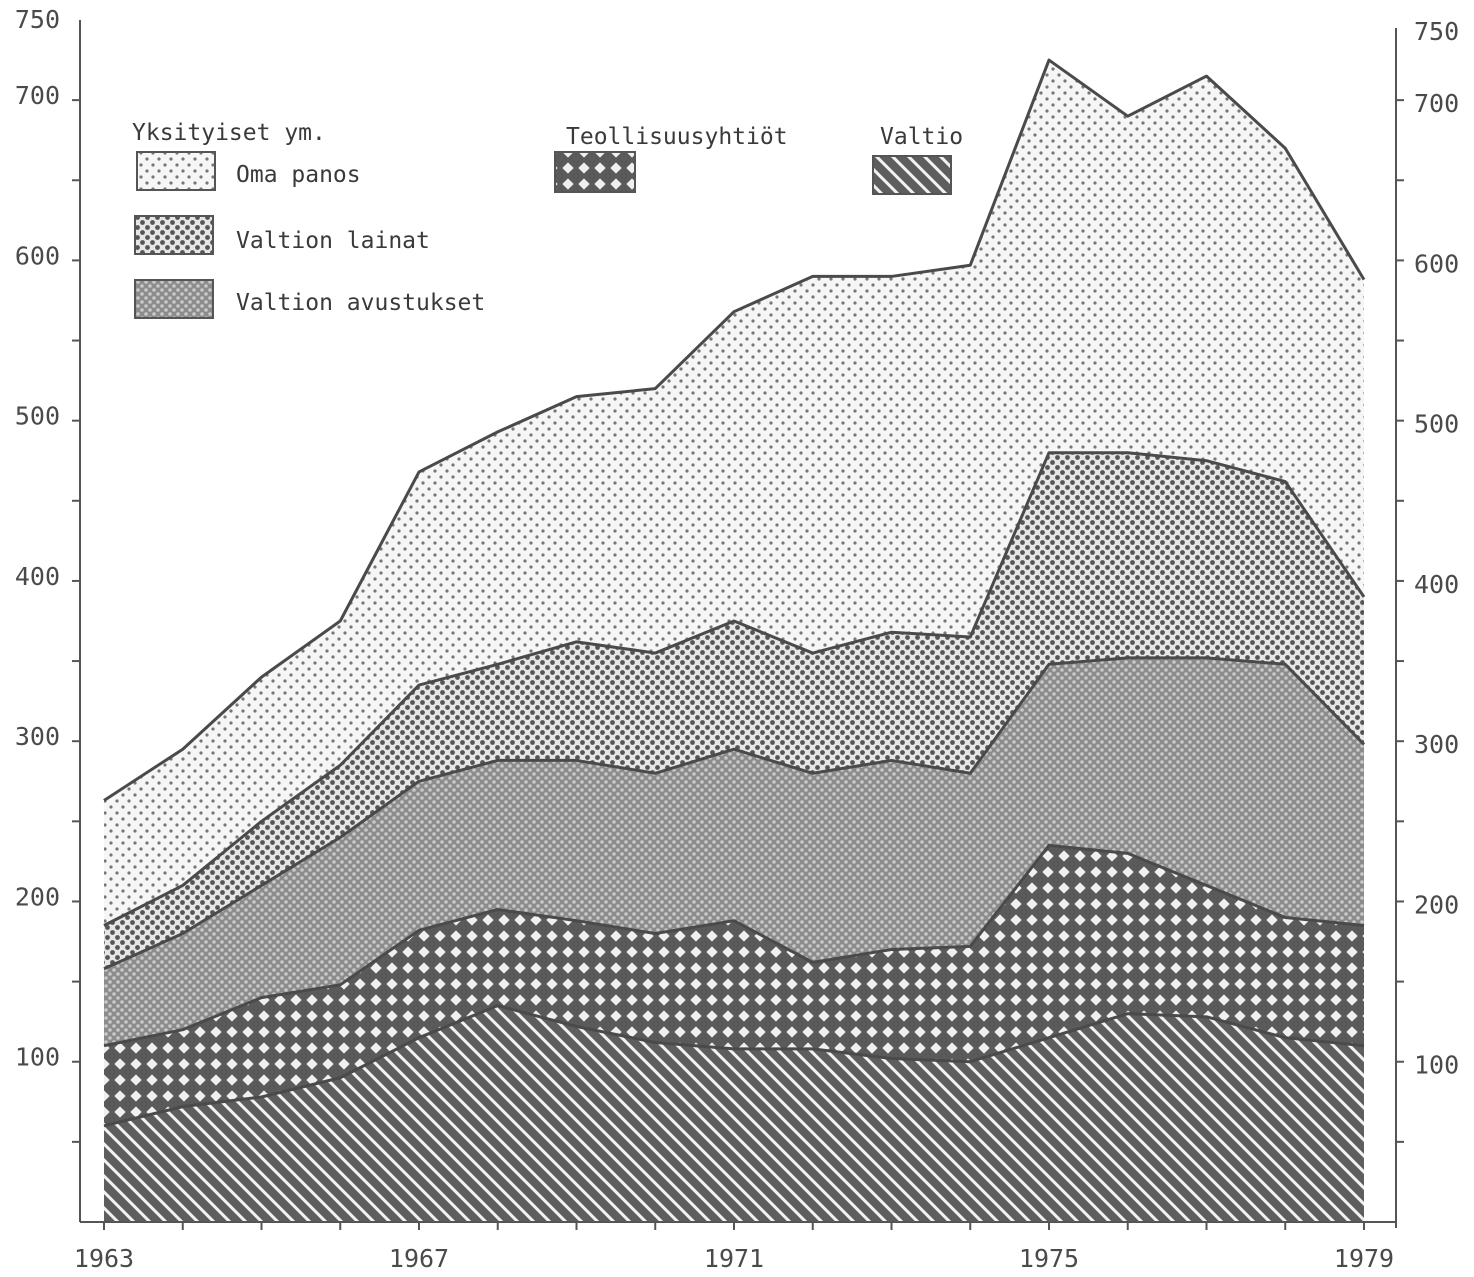 This screenshot has width=1474, height=1277. Describe the element at coordinates (174, 235) in the screenshot. I see `legend-swatch-valtion-lainat` at that location.